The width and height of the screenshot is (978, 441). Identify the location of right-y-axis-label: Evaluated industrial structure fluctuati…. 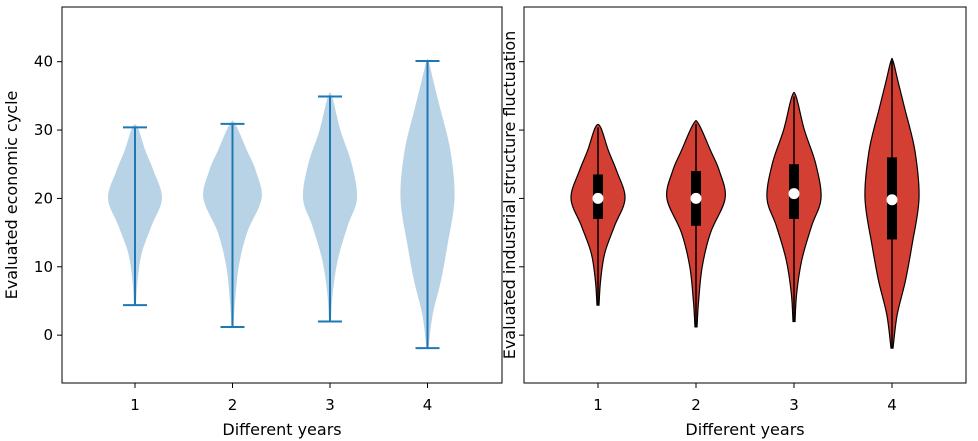
(509, 195).